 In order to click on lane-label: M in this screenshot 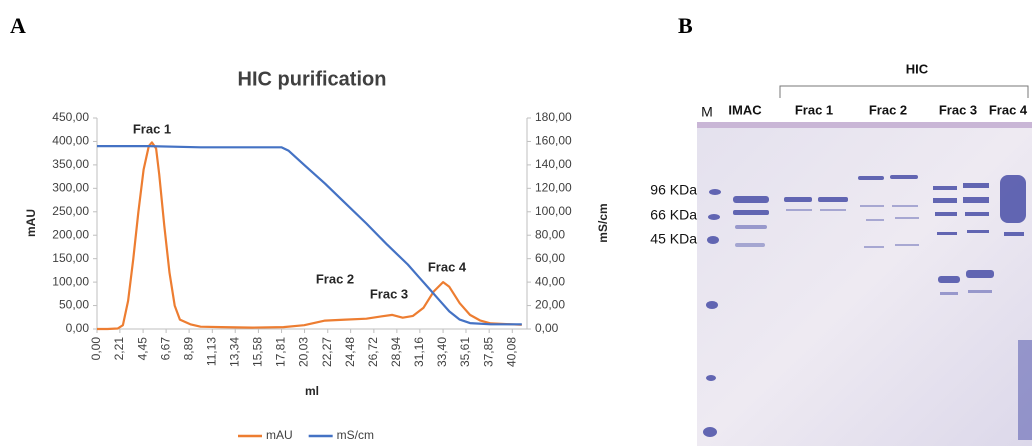, I will do `click(707, 112)`.